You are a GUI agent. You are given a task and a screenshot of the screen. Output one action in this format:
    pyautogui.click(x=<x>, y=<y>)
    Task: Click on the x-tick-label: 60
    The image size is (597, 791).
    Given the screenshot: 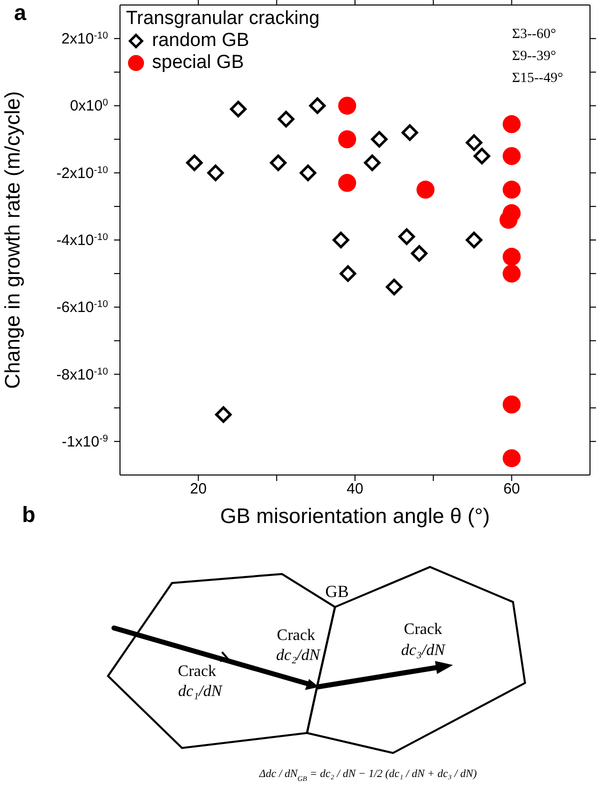 What is the action you would take?
    pyautogui.click(x=511, y=489)
    